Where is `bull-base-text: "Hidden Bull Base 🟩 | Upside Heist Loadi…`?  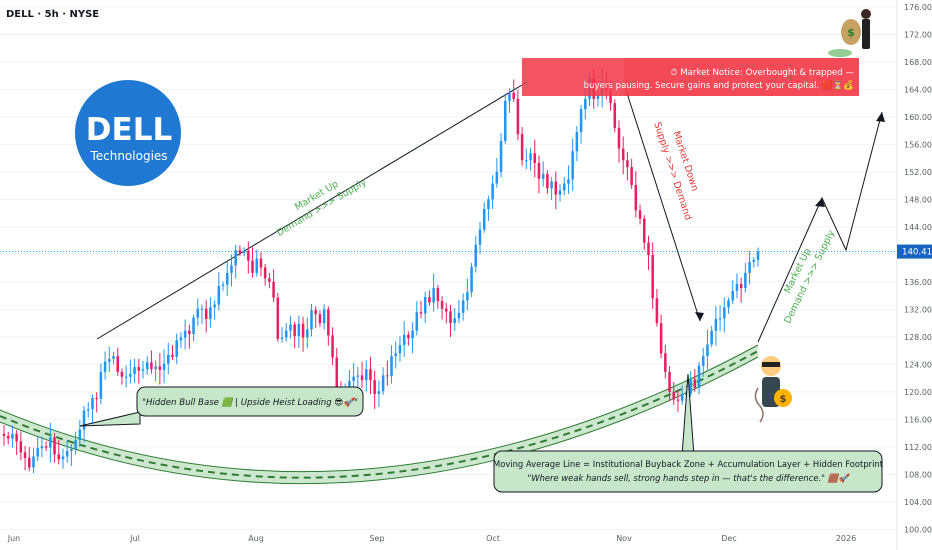 bull-base-text: "Hidden Bull Base 🟩 | Upside Heist Loadi… is located at coordinates (250, 402).